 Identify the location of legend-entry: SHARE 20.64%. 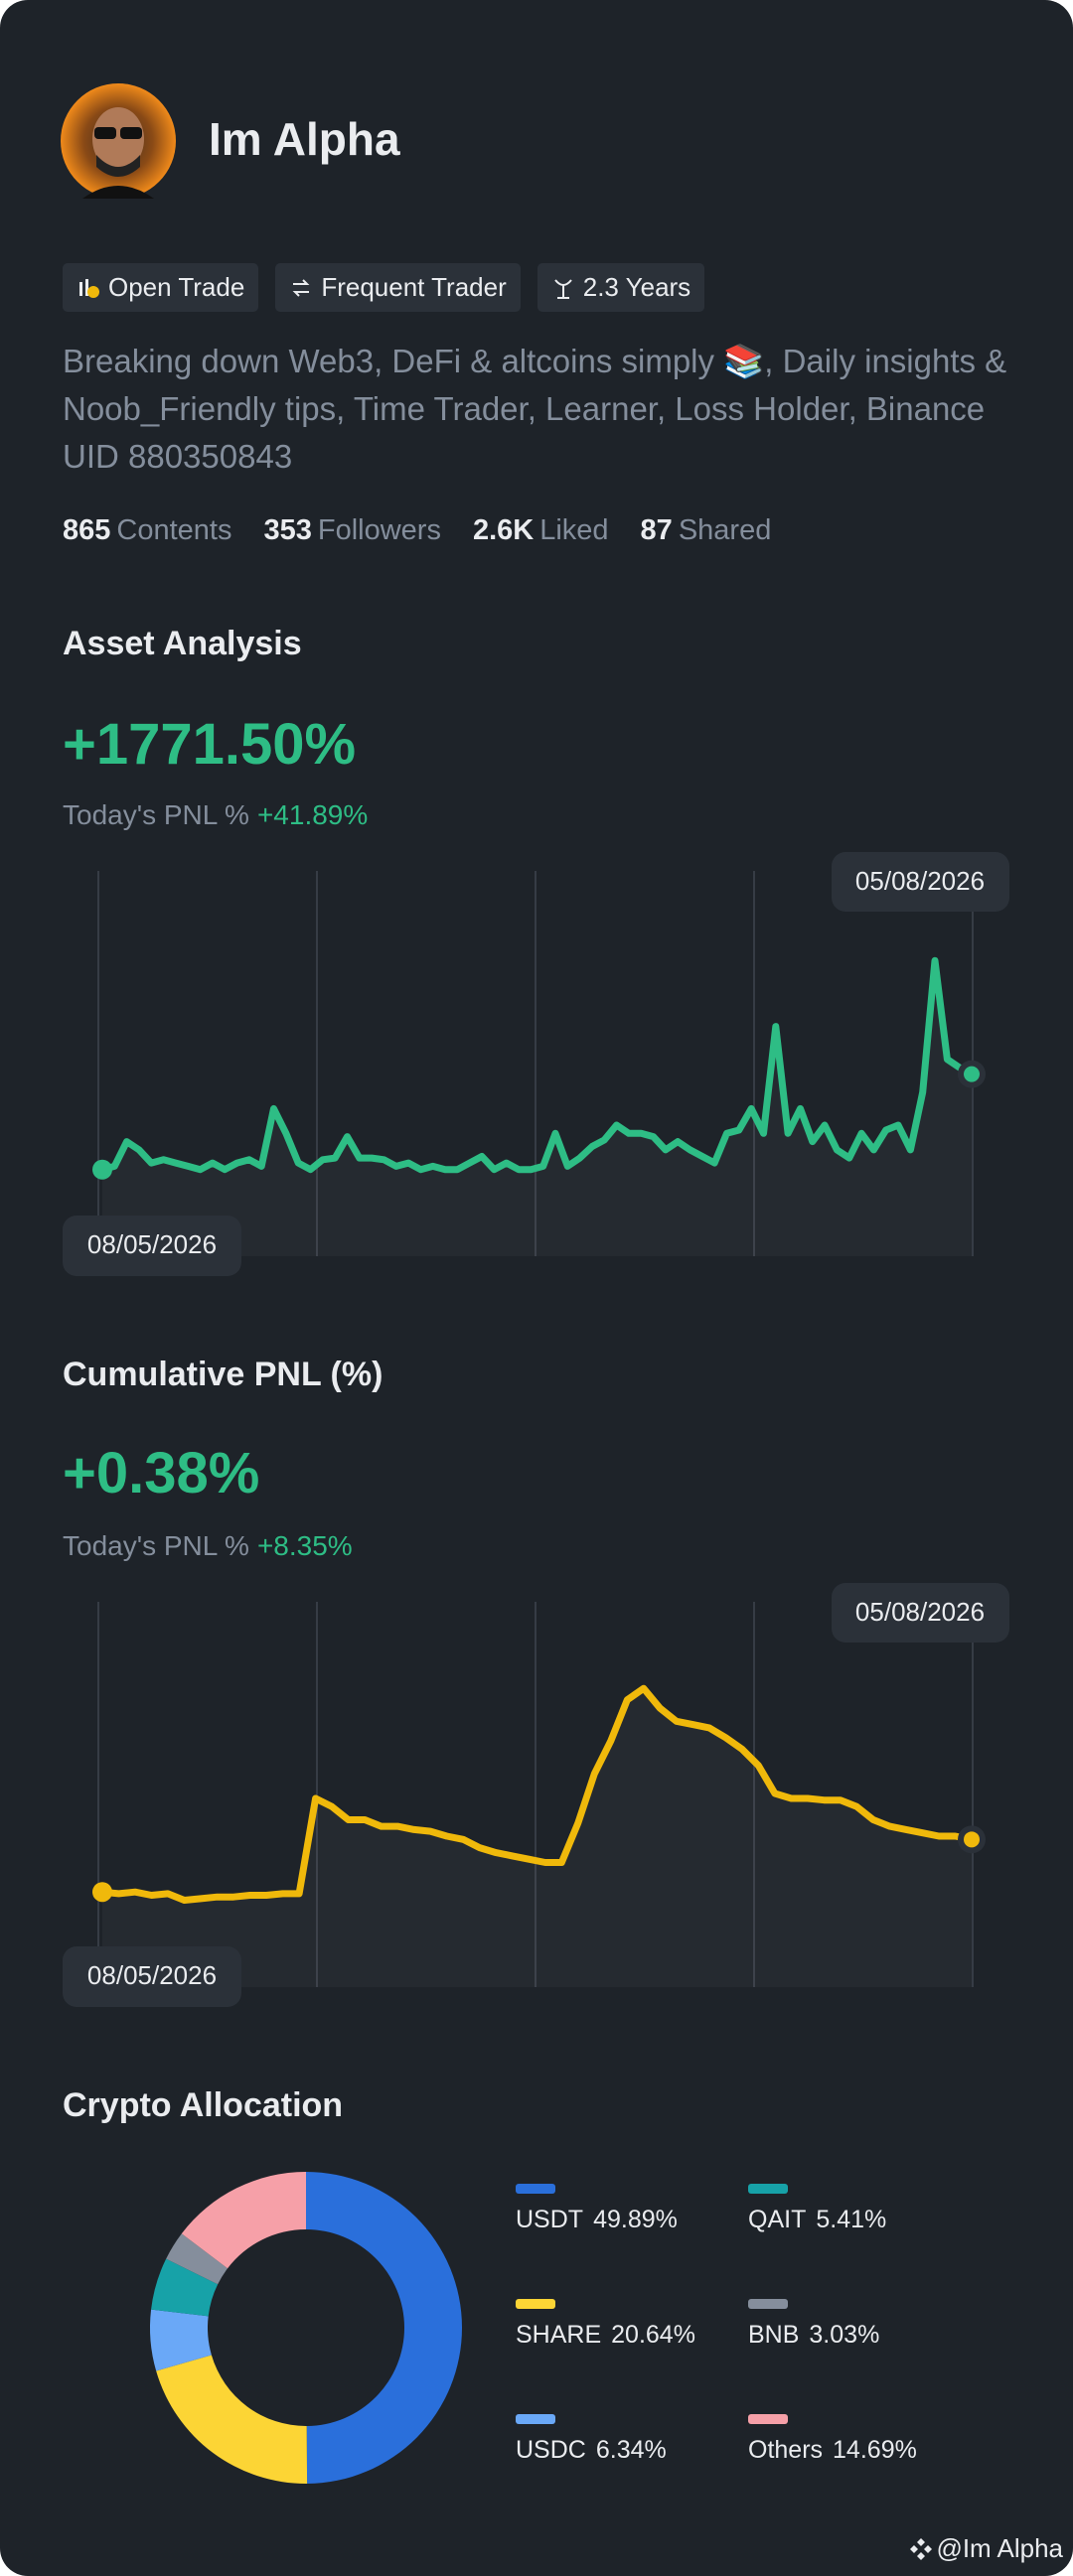
(605, 2335).